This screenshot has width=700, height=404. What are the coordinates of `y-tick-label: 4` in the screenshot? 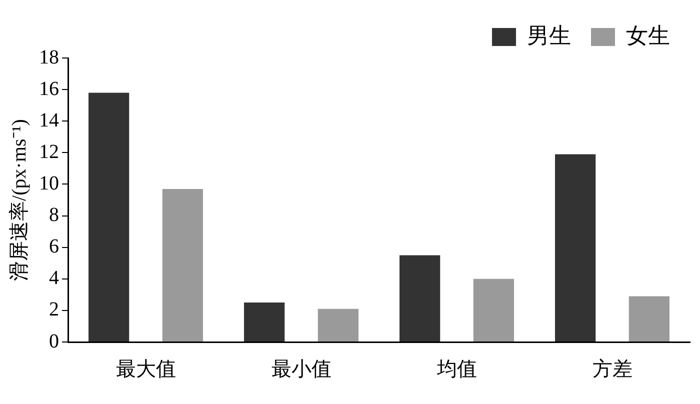 It's located at (54, 278).